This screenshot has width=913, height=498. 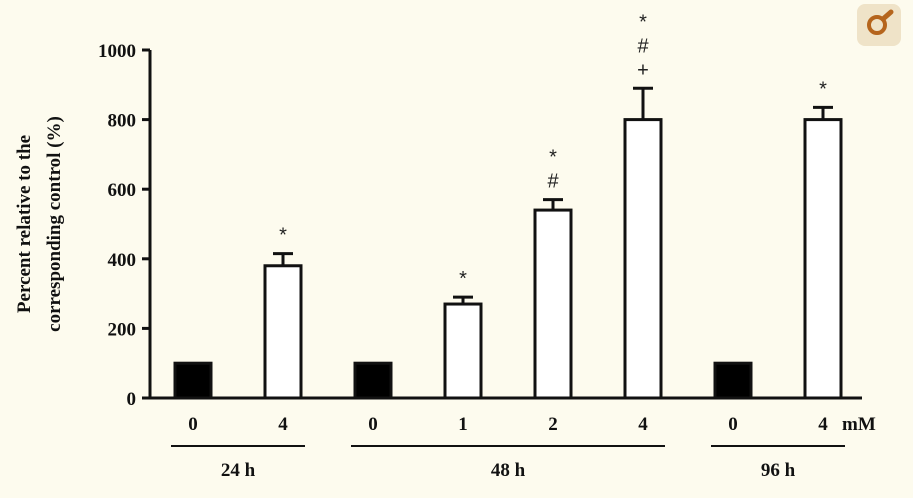 What do you see at coordinates (880, 22) in the screenshot?
I see `magnifier-icon` at bounding box center [880, 22].